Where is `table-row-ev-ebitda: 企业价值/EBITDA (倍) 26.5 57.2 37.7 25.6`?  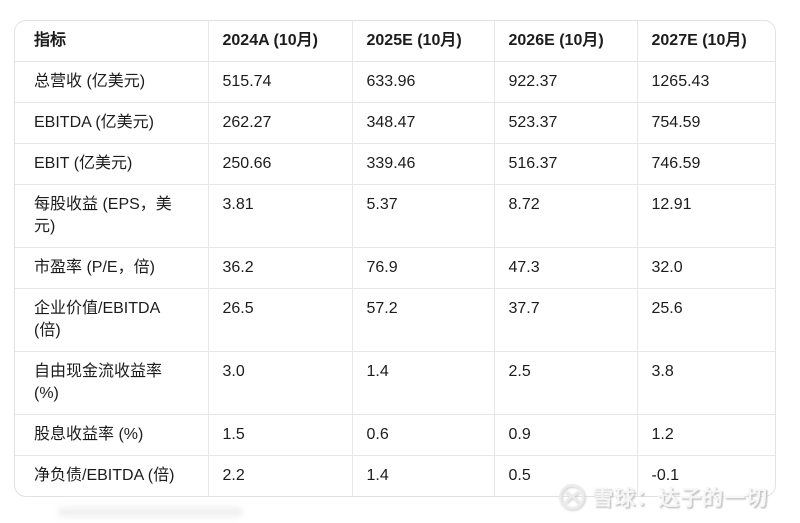 table-row-ev-ebitda: 企业价值/EBITDA (倍) 26.5 57.2 37.7 25.6 is located at coordinates (395, 320).